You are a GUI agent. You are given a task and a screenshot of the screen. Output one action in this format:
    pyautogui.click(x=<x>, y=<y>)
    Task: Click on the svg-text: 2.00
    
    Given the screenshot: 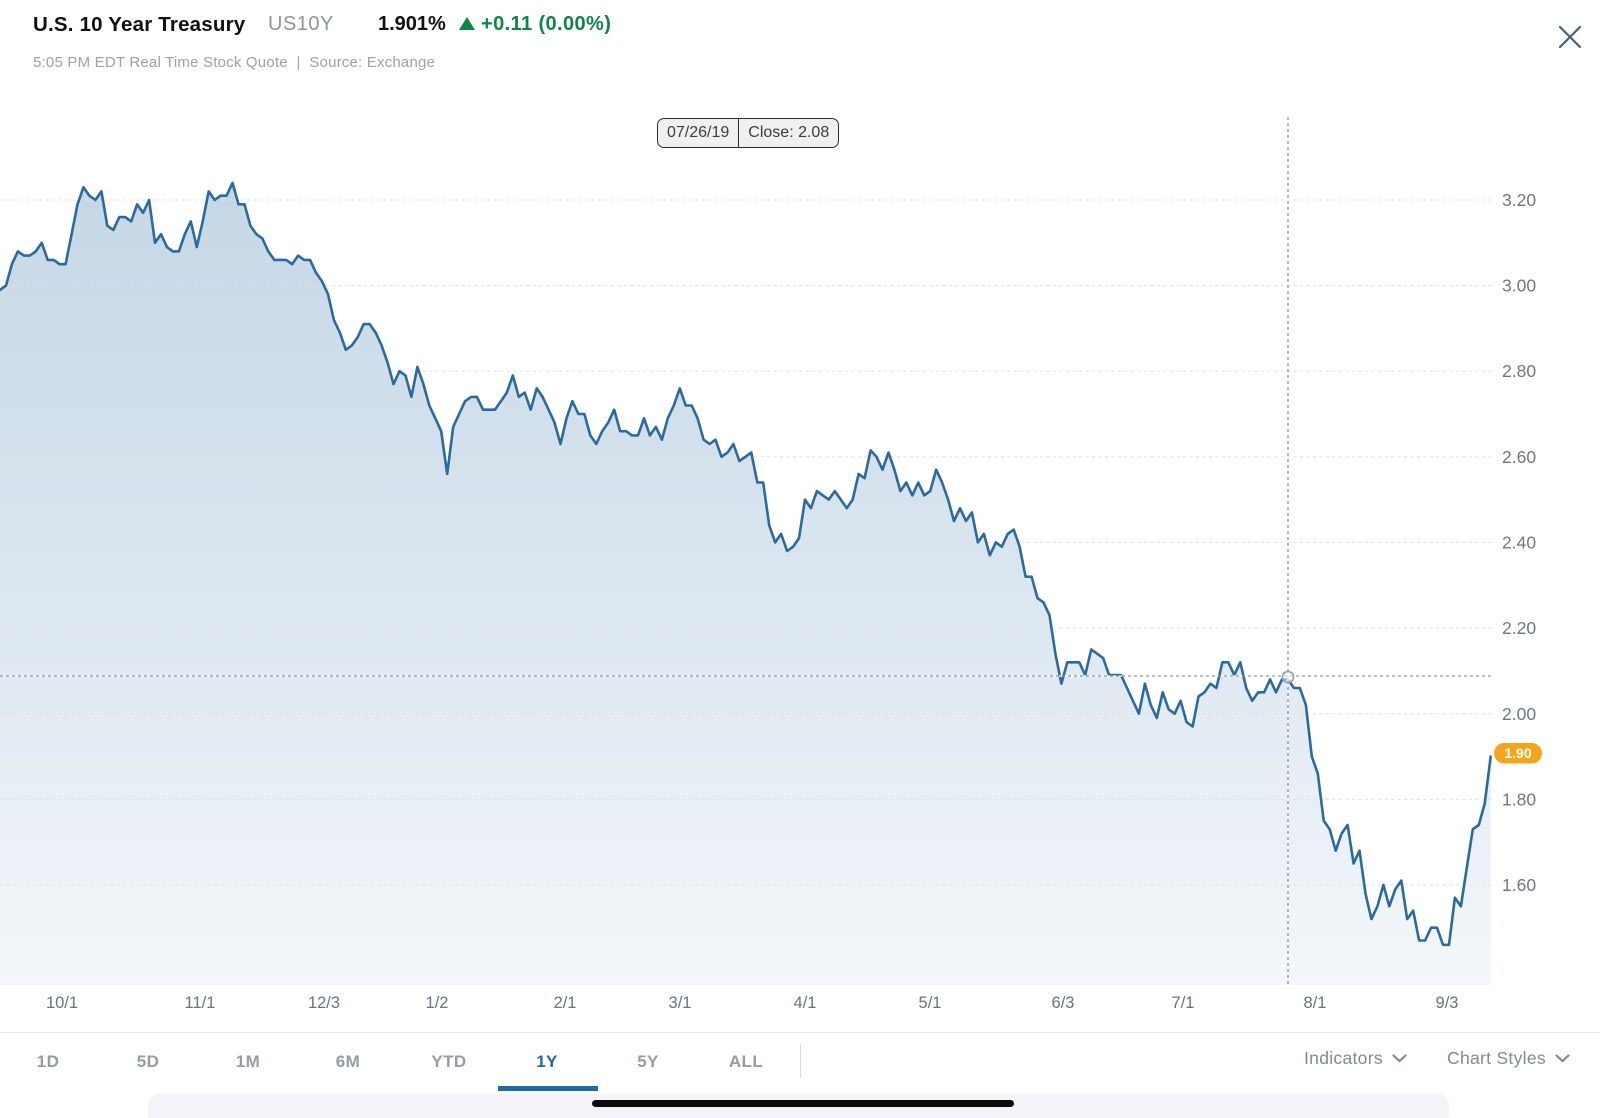 What is the action you would take?
    pyautogui.click(x=1519, y=714)
    